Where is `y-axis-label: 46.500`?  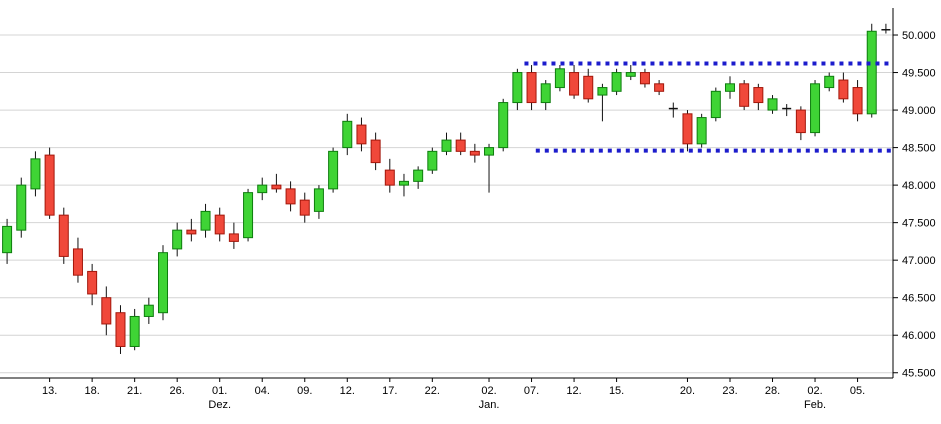
y-axis-label: 46.500 is located at coordinates (919, 299).